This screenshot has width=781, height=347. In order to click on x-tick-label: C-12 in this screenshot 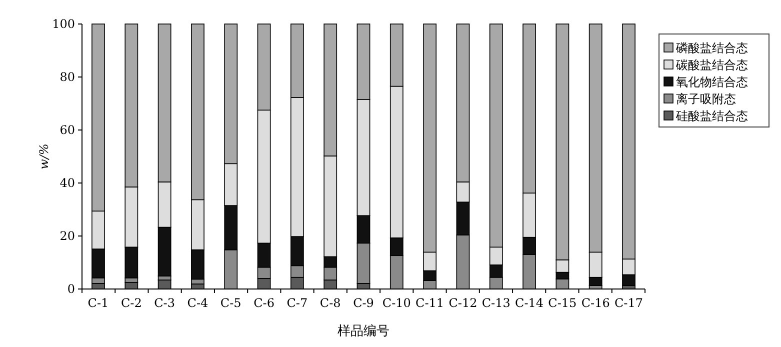, I will do `click(463, 303)`.